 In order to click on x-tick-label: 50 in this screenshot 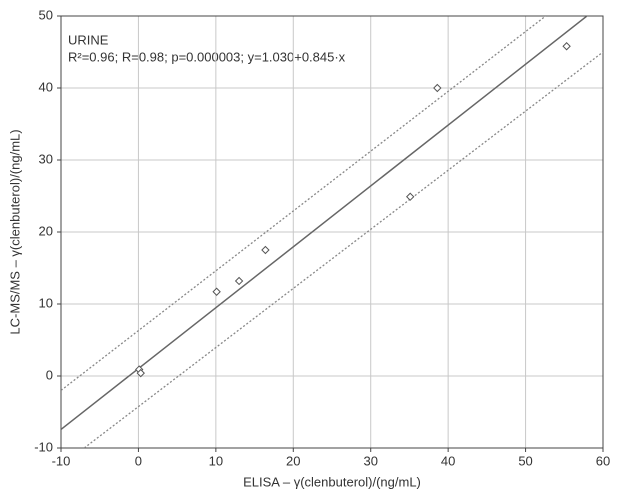, I will do `click(525, 460)`.